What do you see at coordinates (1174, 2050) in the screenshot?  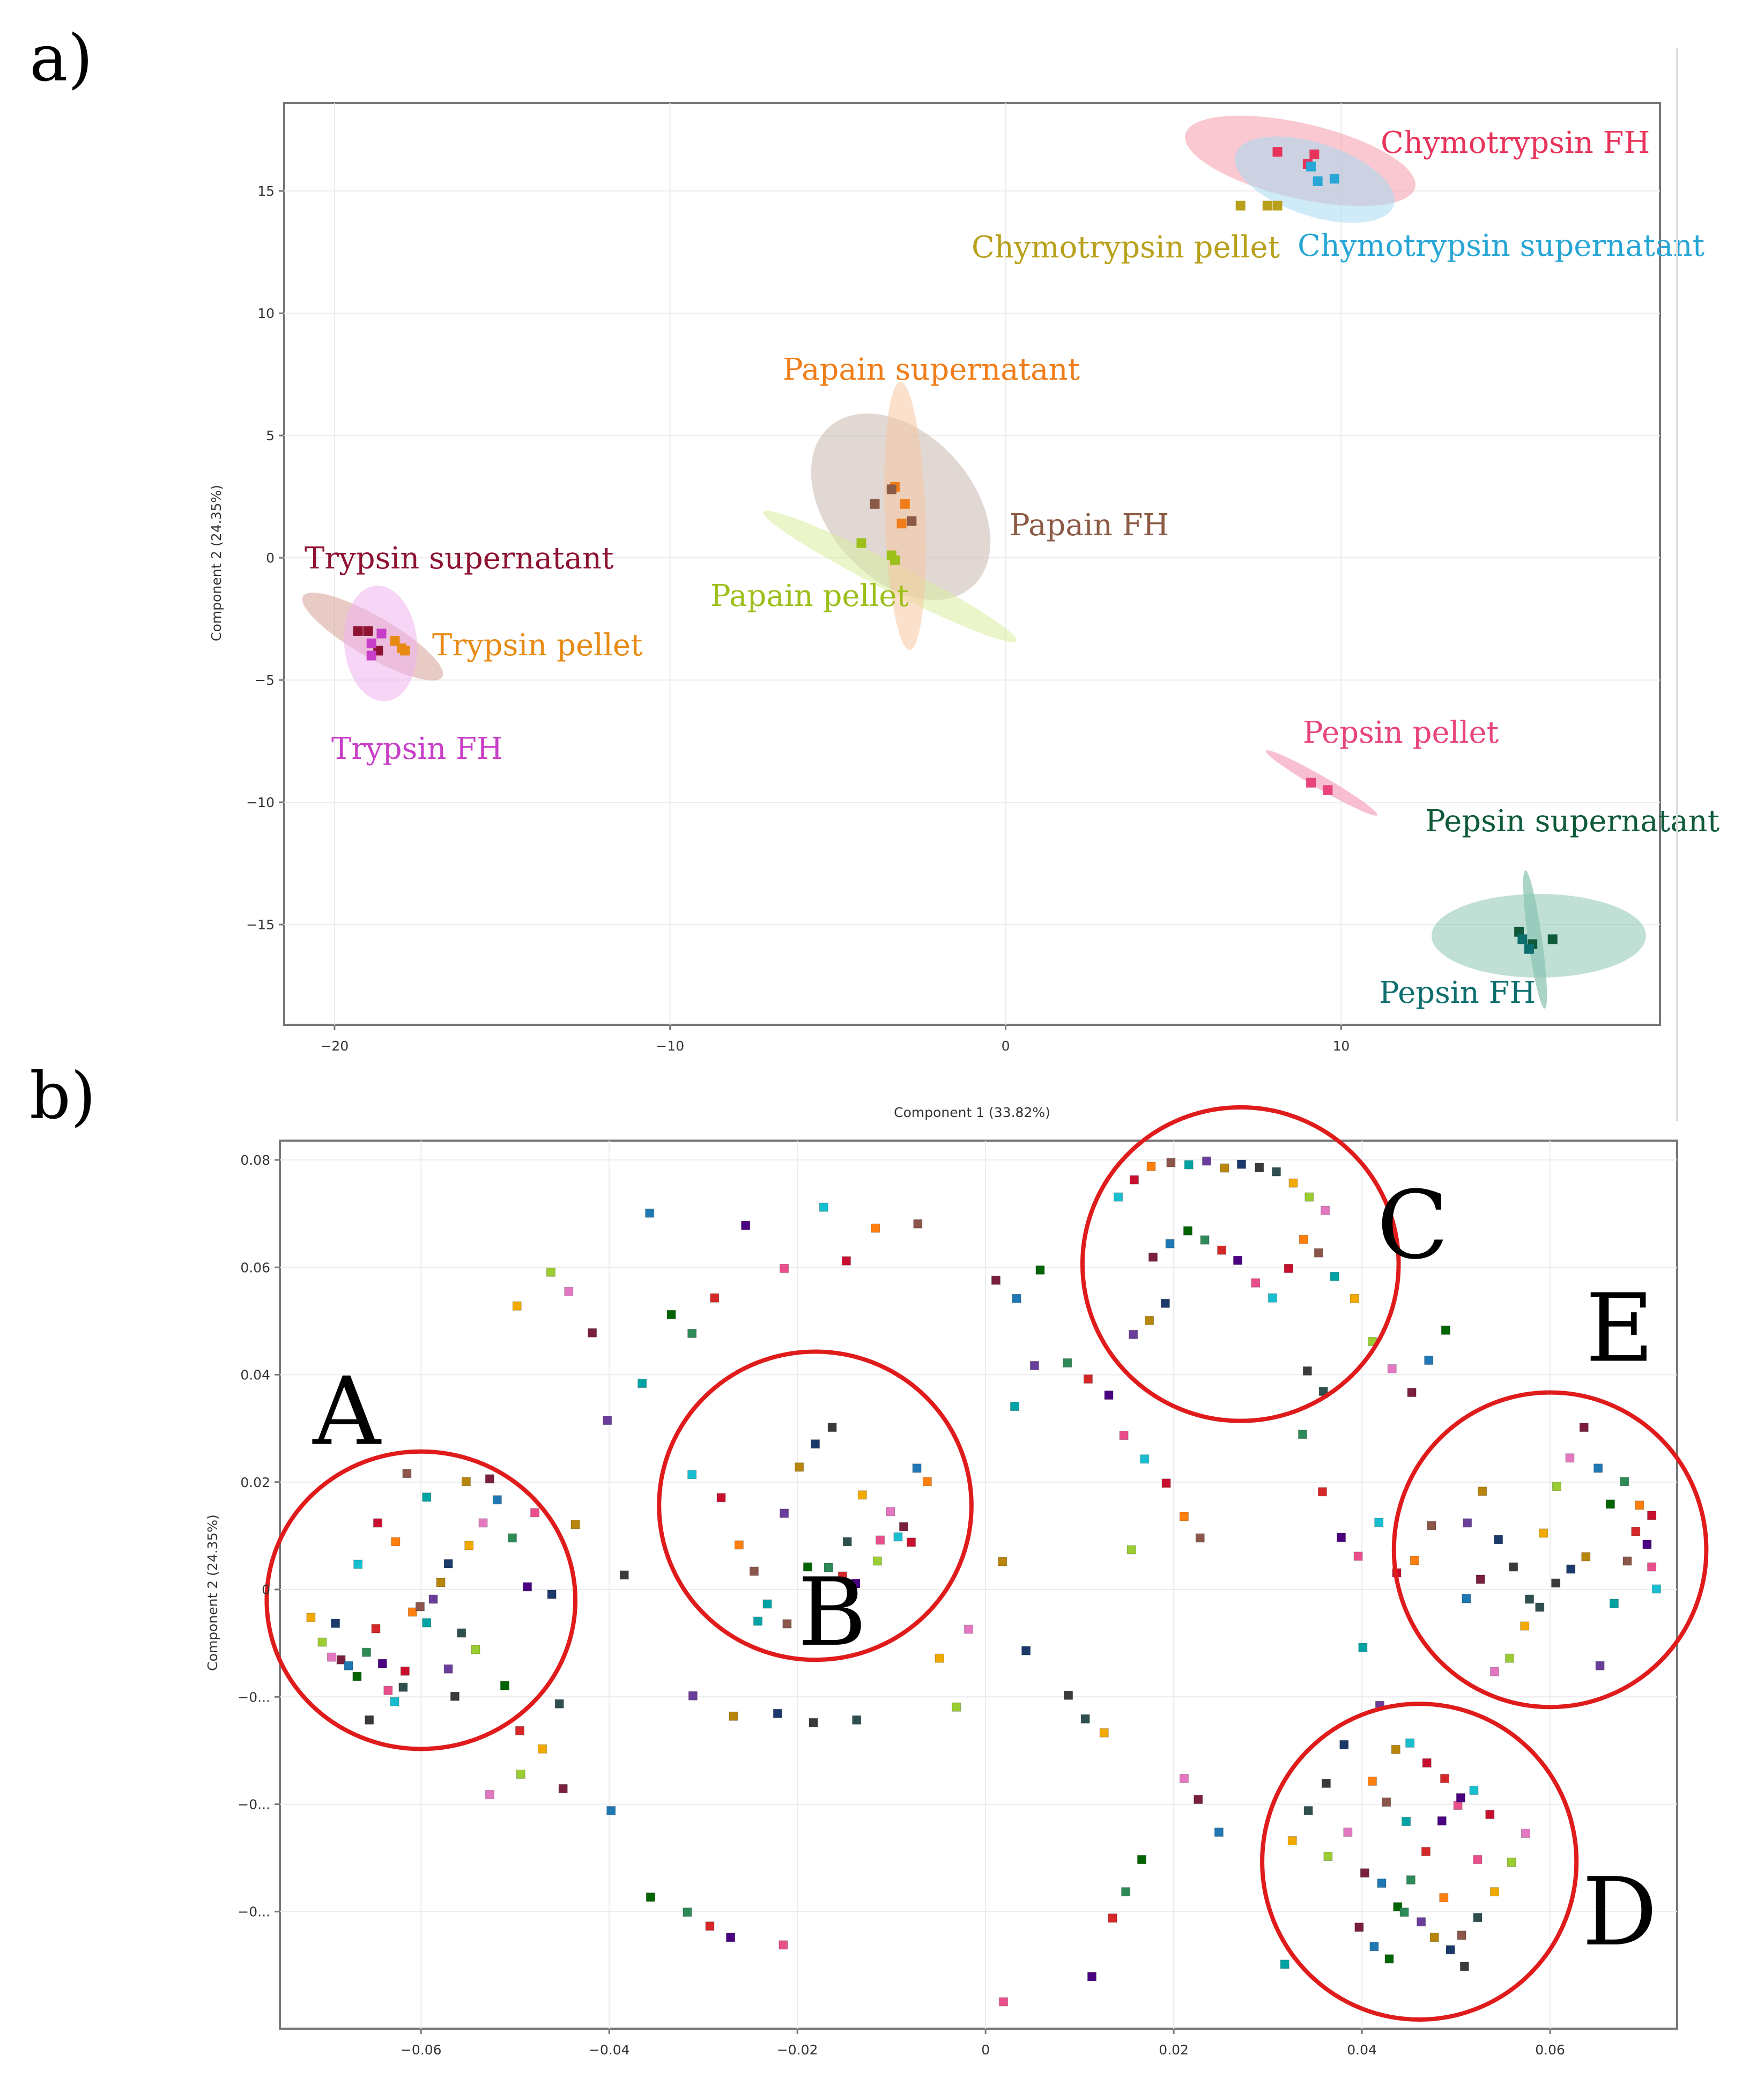 I see `panel-b-x-tick-label: 0.02` at bounding box center [1174, 2050].